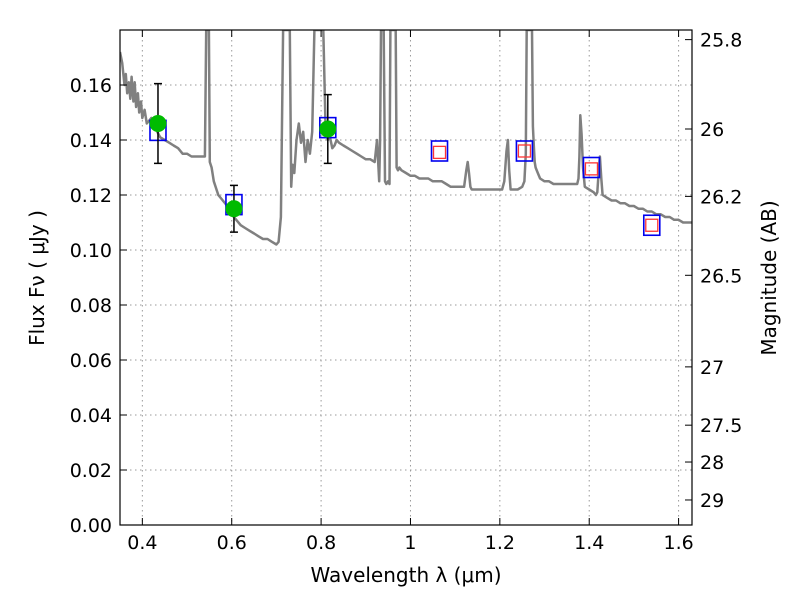  What do you see at coordinates (91, 471) in the screenshot?
I see `y-tick-label: 0.02` at bounding box center [91, 471].